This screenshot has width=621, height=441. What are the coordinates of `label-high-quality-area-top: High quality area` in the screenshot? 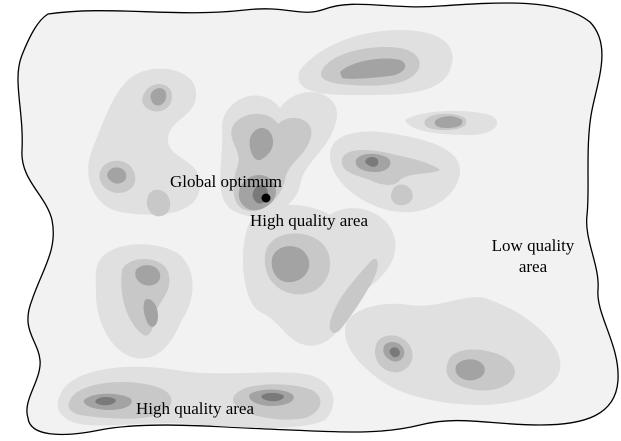 It's located at (309, 220).